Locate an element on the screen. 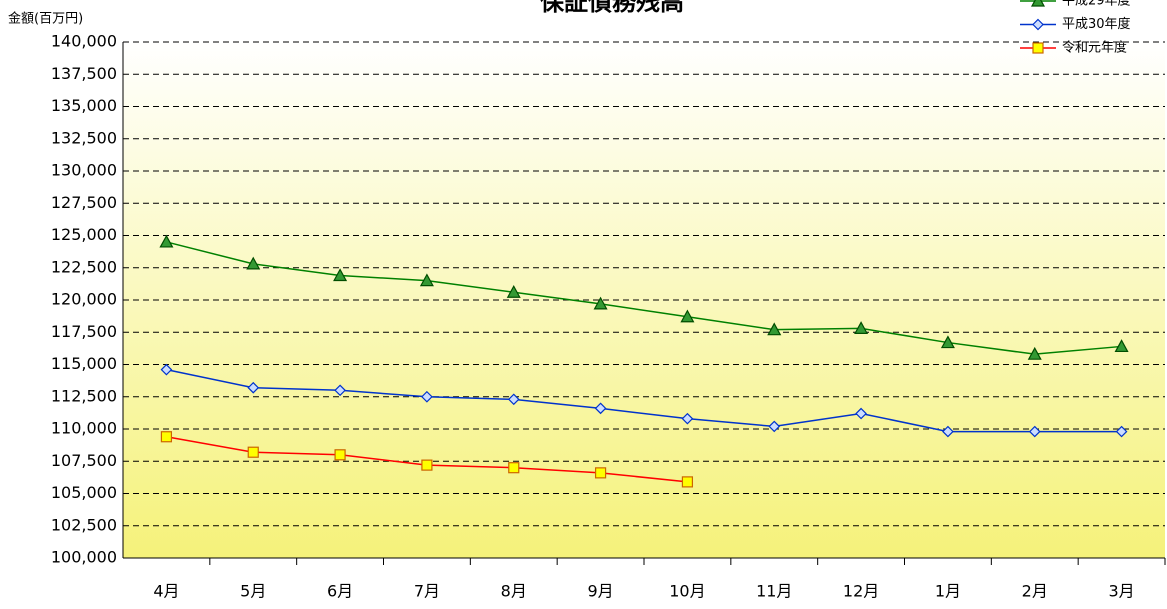 This screenshot has height=609, width=1167. x-tick-label: 2月 is located at coordinates (1035, 591).